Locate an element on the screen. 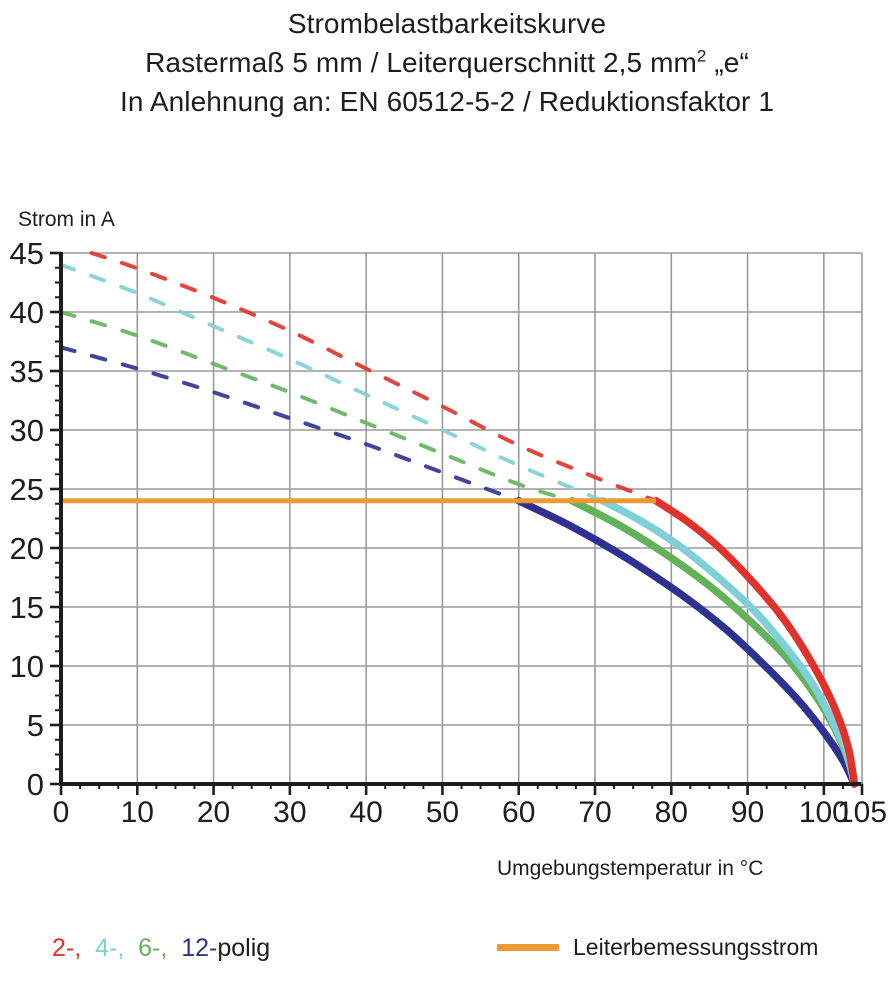 The height and width of the screenshot is (1000, 894). x-axis-tick-label: 105 is located at coordinates (862, 812).